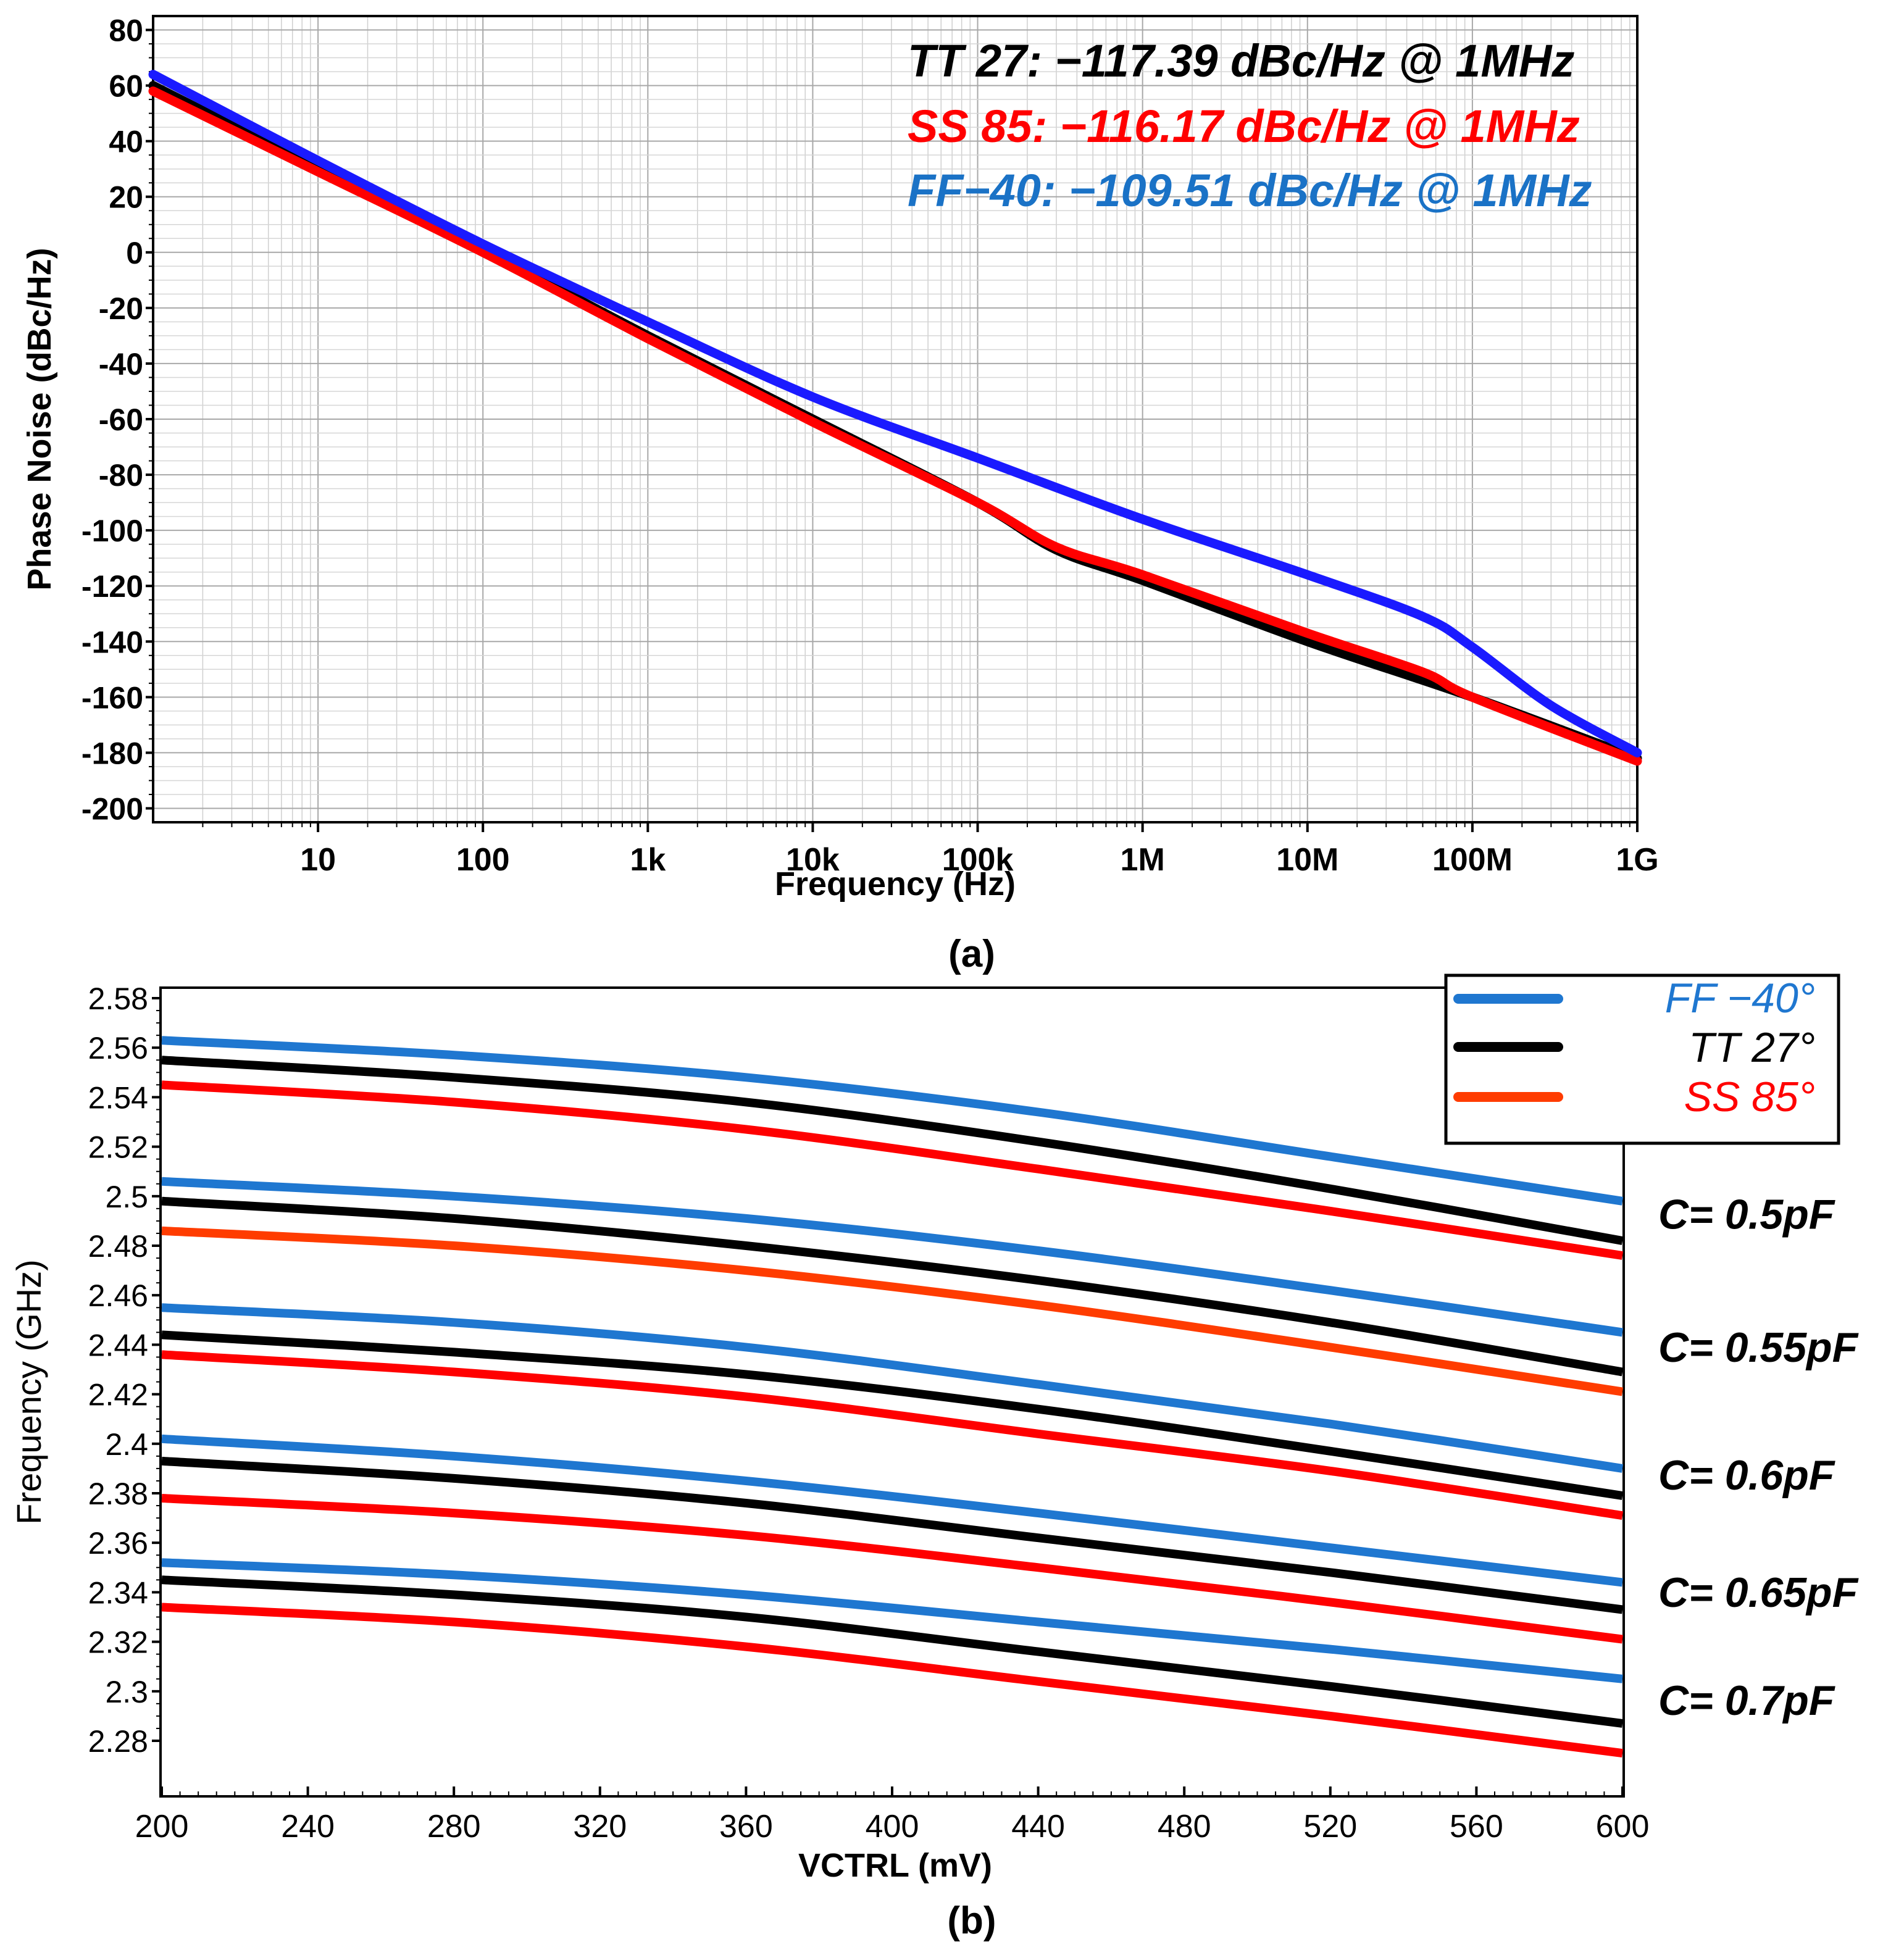  Describe the element at coordinates (1749, 1096) in the screenshot. I see `legend-label-ss: SS 85°` at that location.